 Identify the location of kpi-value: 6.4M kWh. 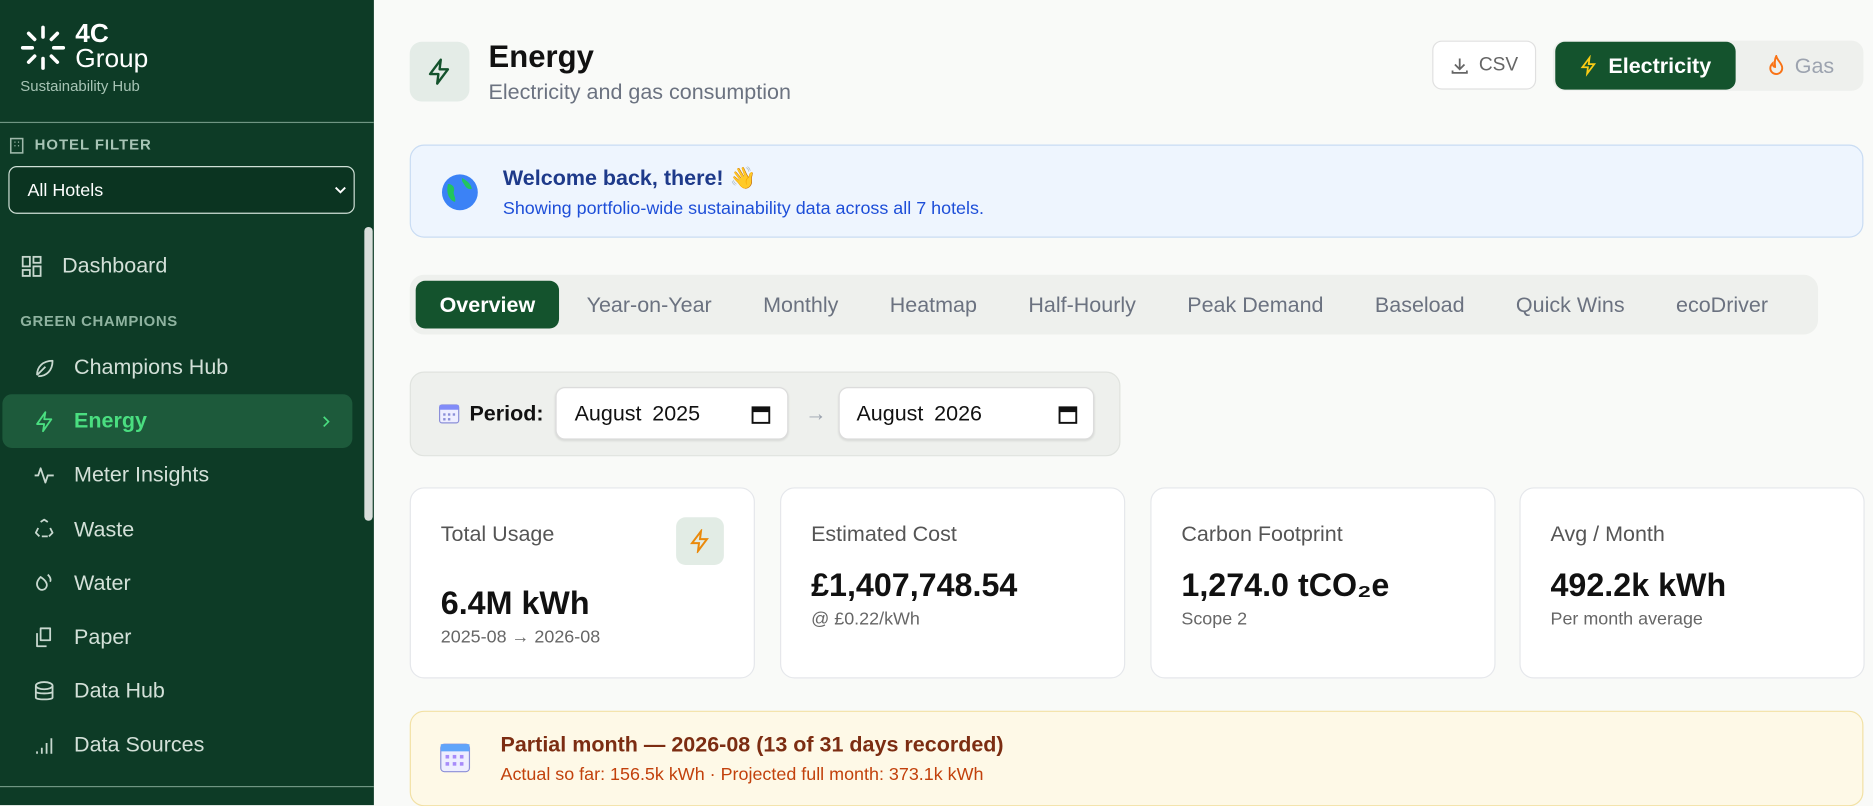
(515, 603).